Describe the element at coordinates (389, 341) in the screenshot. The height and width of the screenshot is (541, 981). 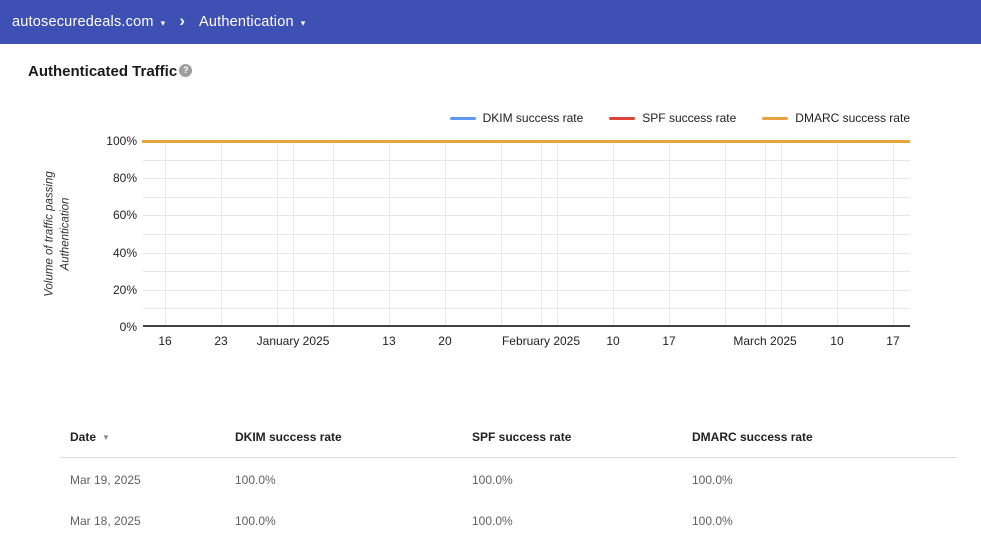
I see `x-tick-label: 13` at that location.